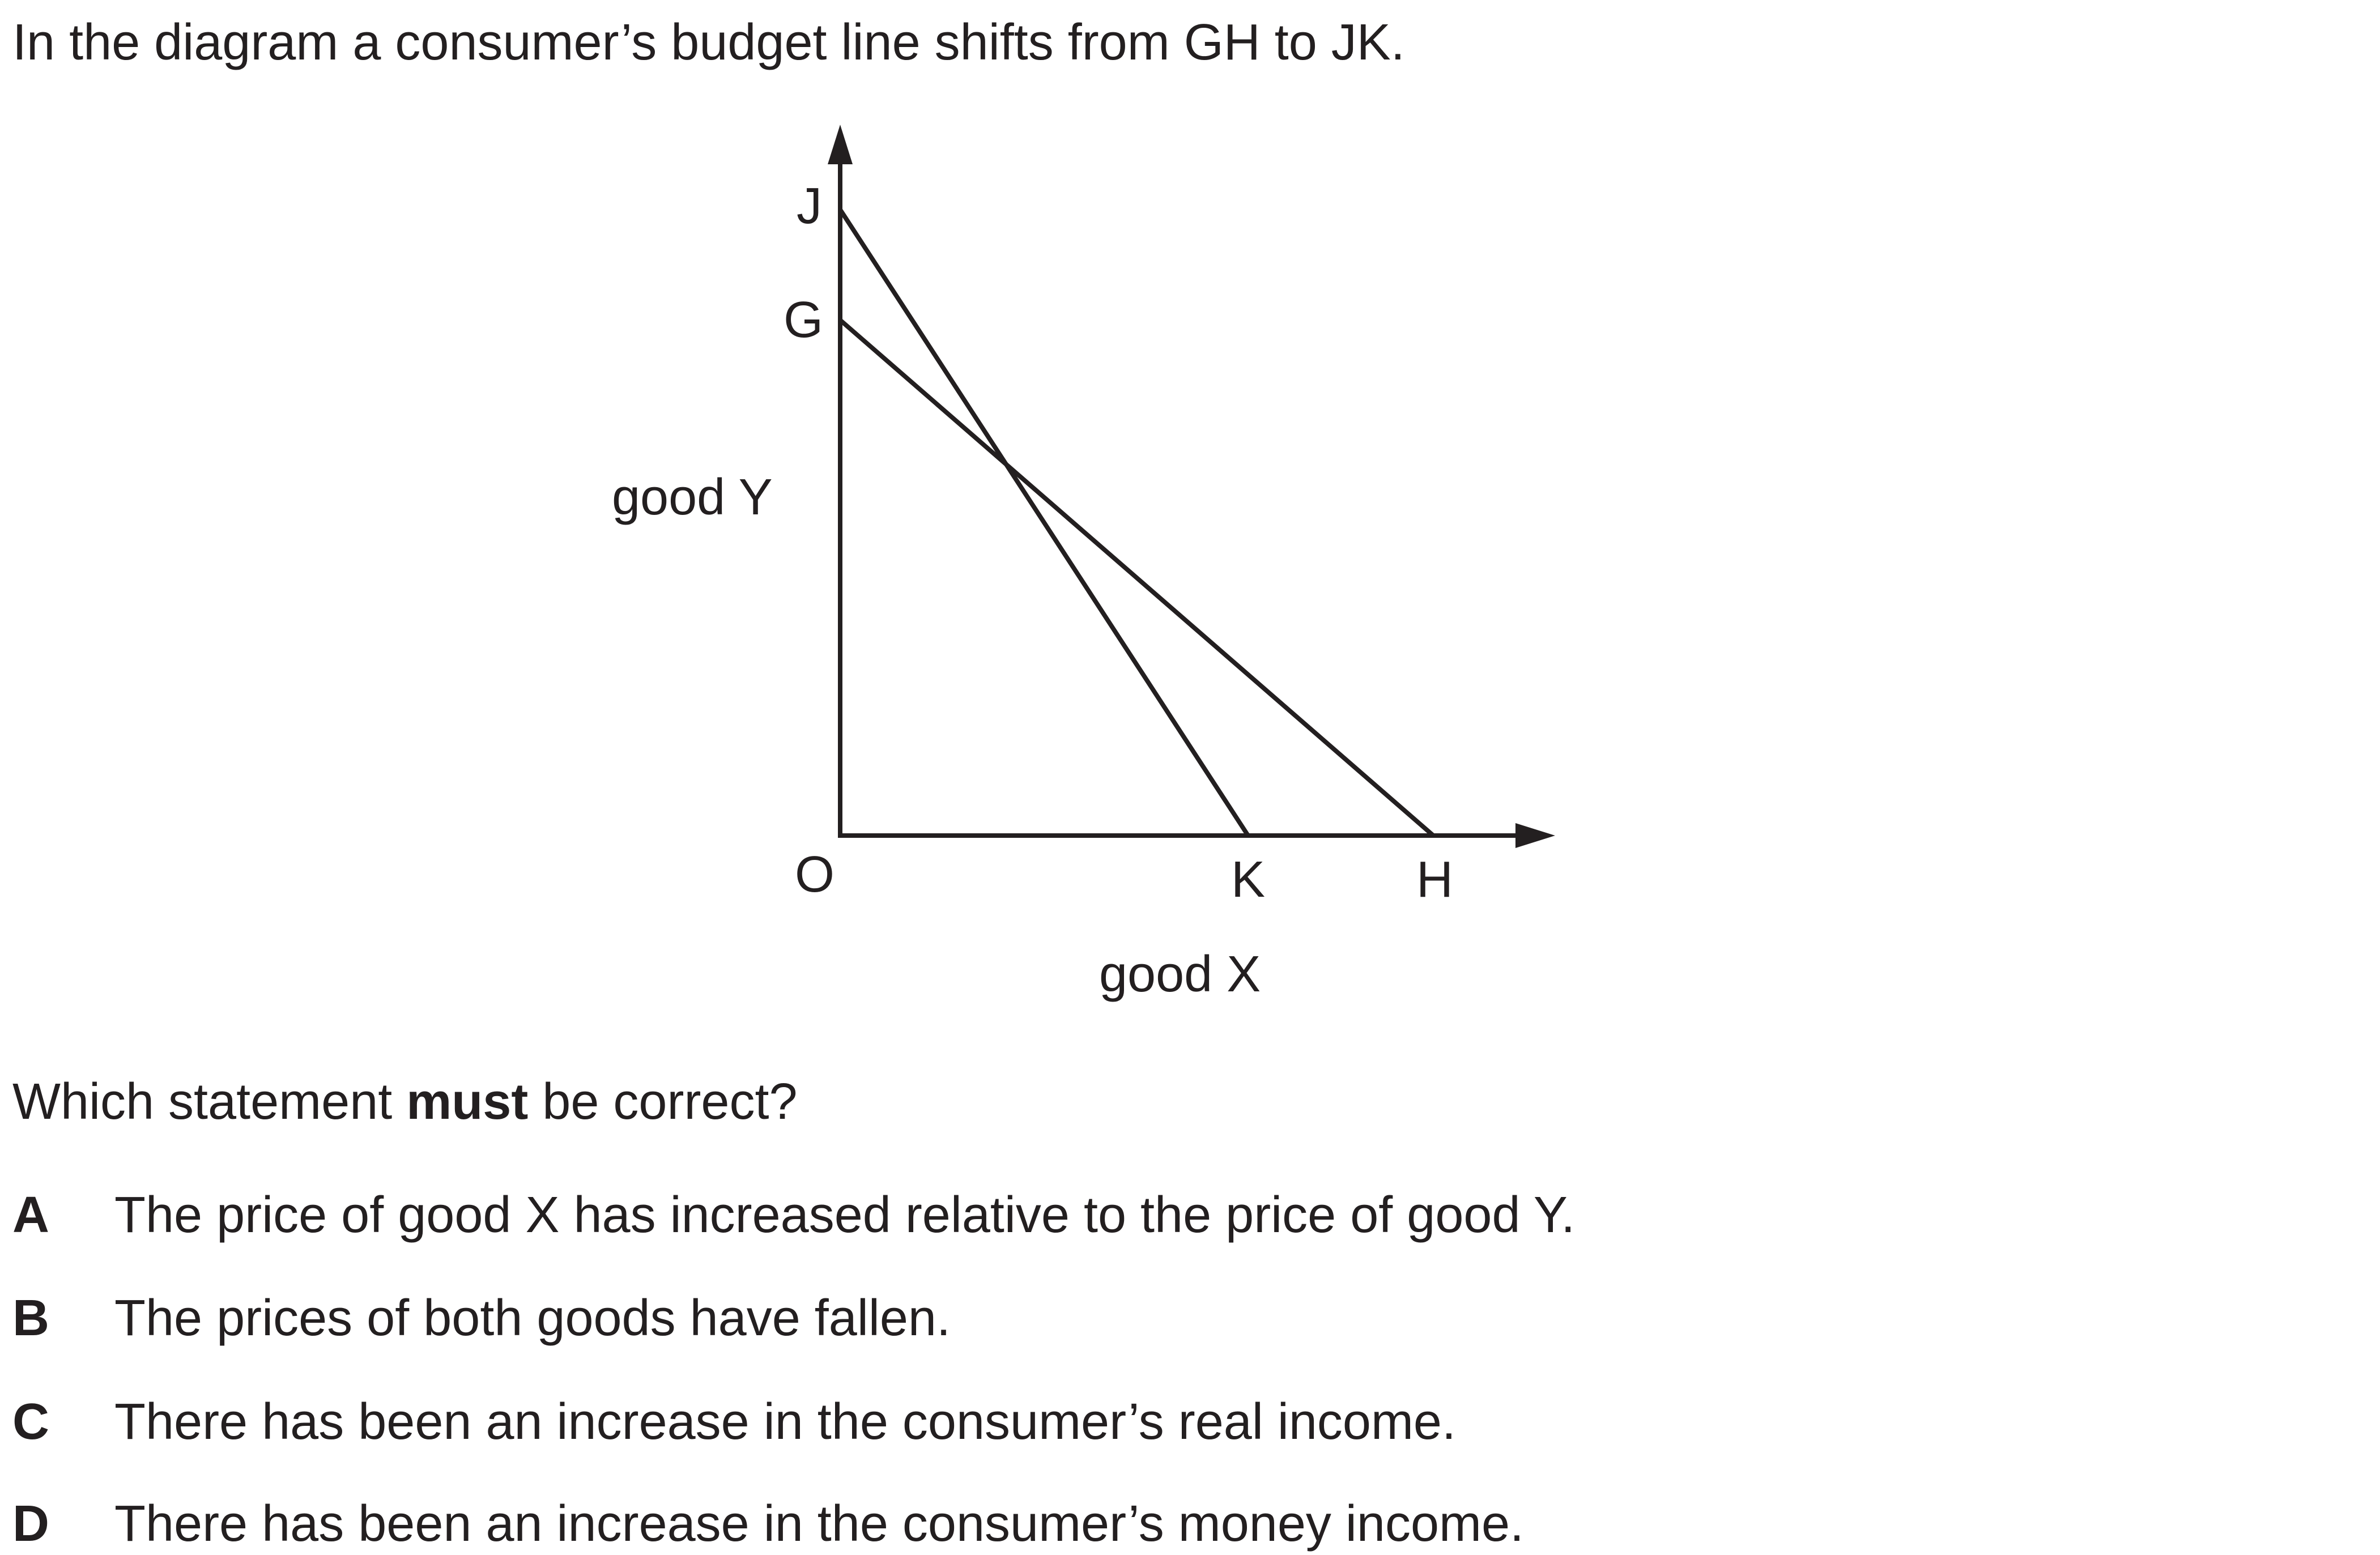 This screenshot has height=1555, width=2380. Describe the element at coordinates (815, 874) in the screenshot. I see `origin-label: O` at that location.